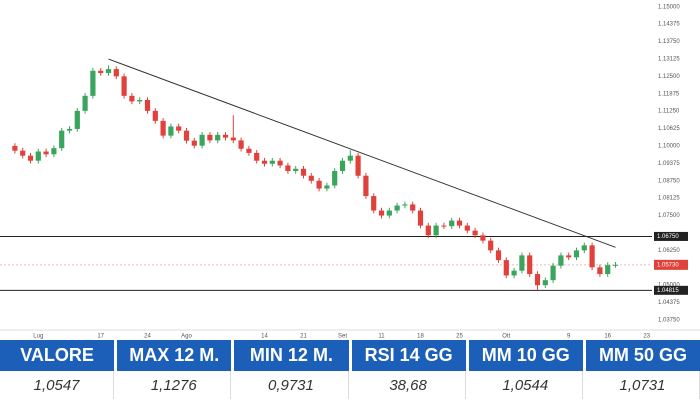 The width and height of the screenshot is (700, 400). What do you see at coordinates (668, 265) in the screenshot?
I see `last-price-label: 1.05730` at bounding box center [668, 265].